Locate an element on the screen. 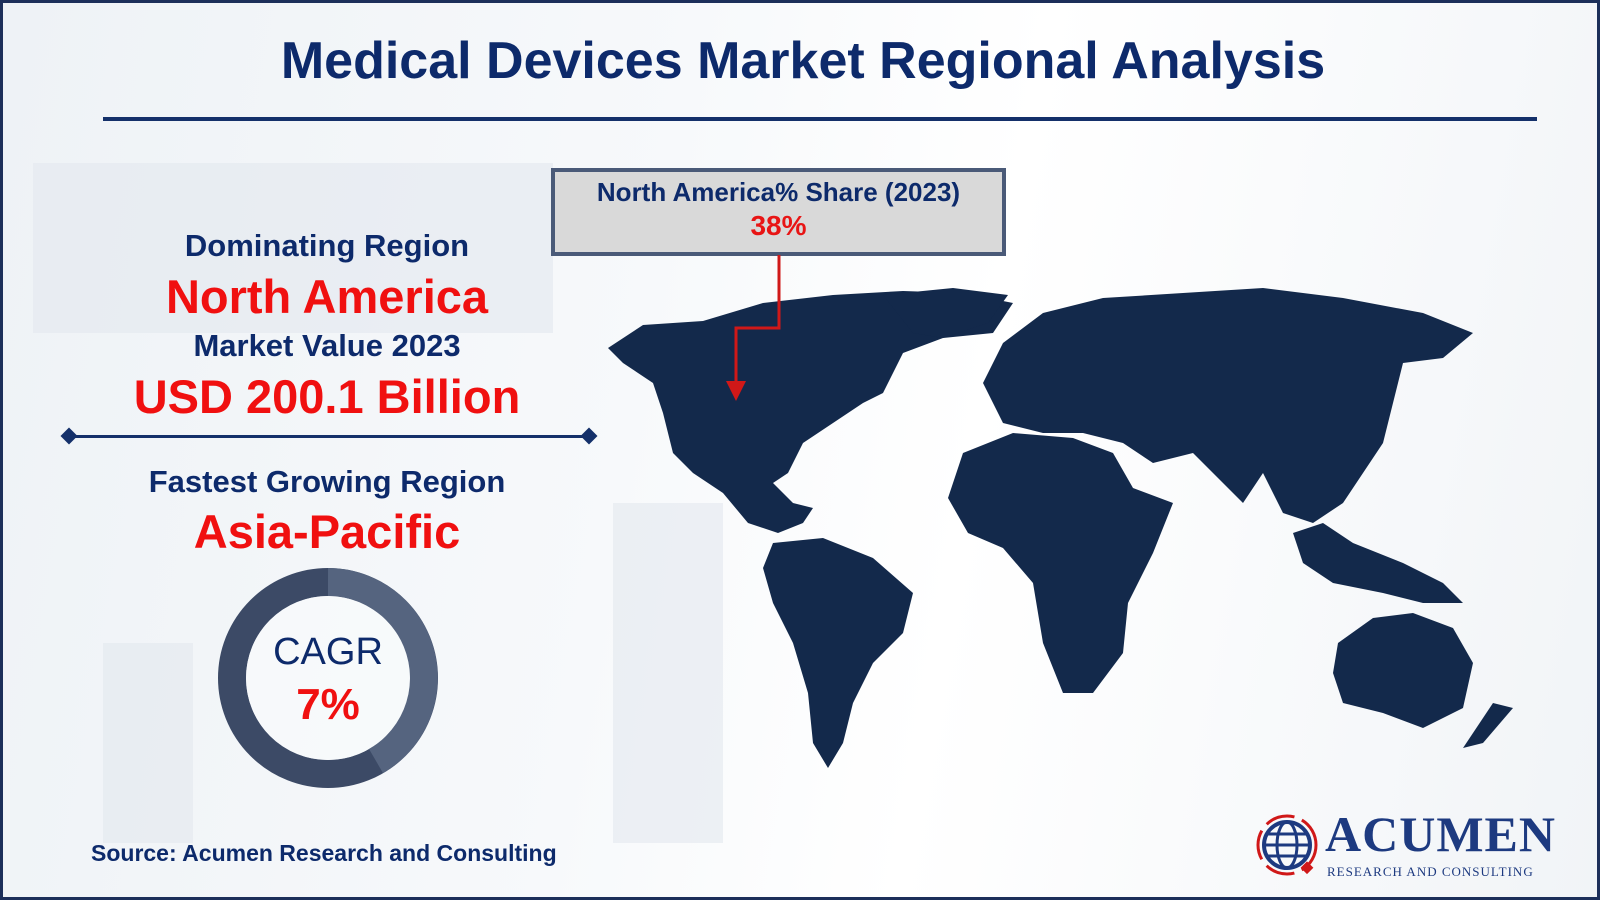 The height and width of the screenshot is (900, 1600). south-america-shape is located at coordinates (838, 653).